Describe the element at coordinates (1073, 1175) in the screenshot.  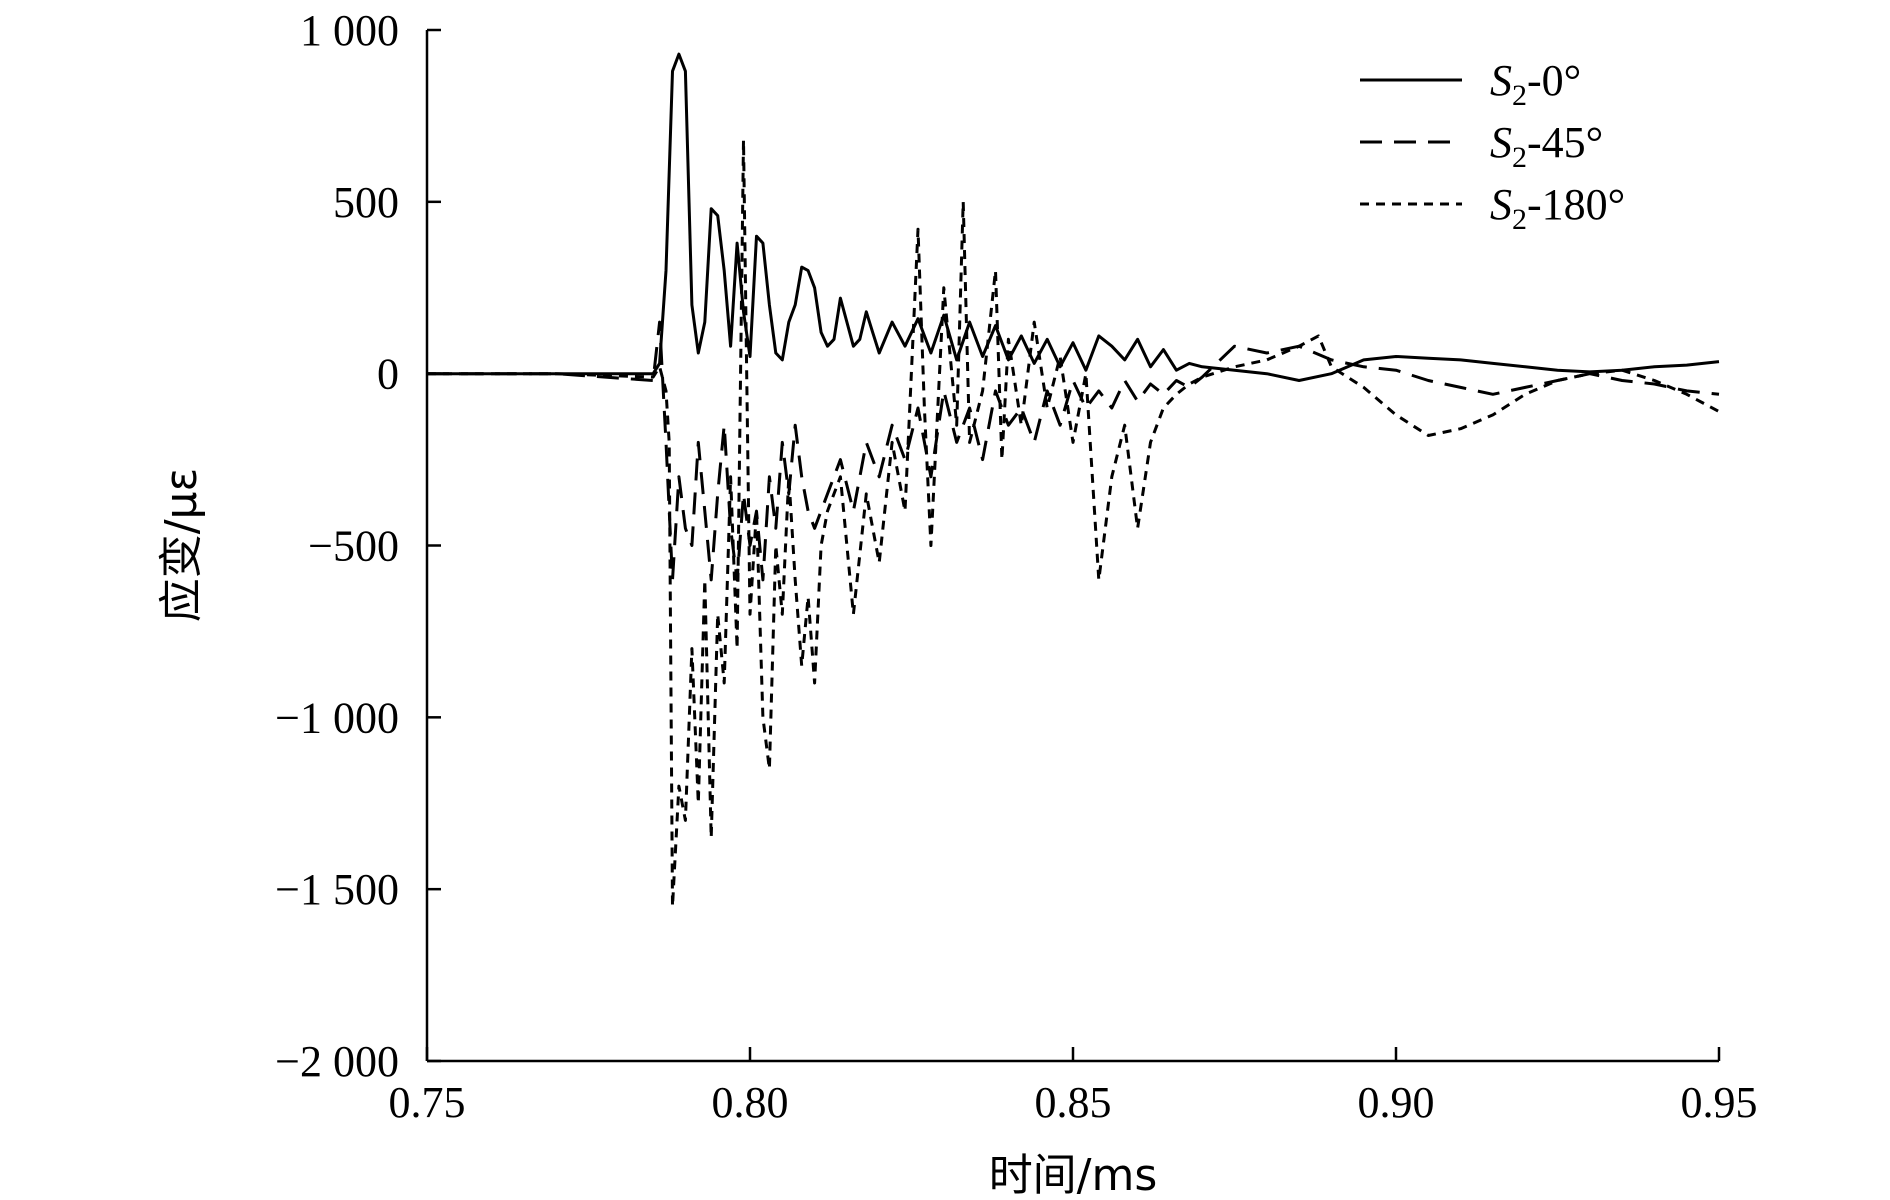
I see `x-axis-title: 时间/ms` at that location.